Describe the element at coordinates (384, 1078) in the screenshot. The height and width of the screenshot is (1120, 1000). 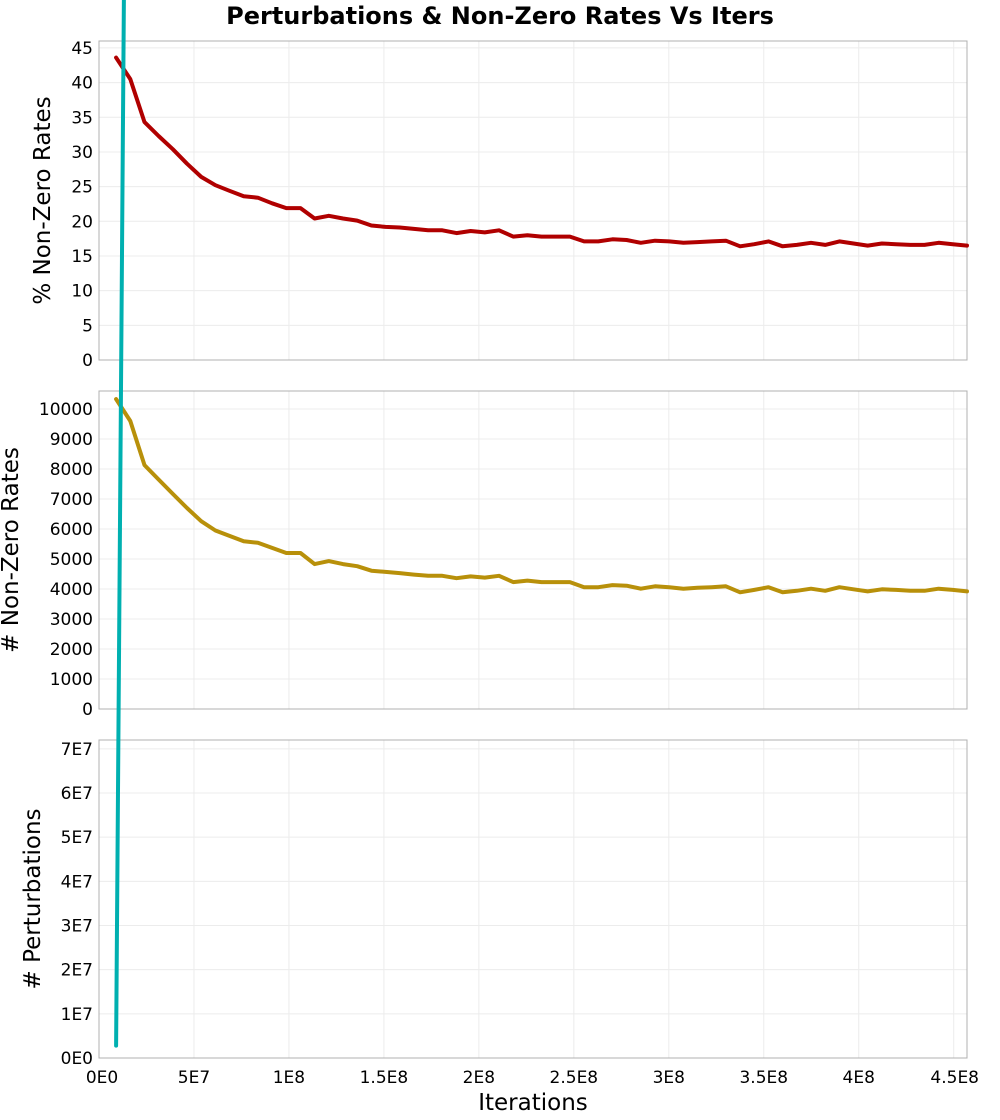
I see `x-tick-label: 1.5E8` at that location.